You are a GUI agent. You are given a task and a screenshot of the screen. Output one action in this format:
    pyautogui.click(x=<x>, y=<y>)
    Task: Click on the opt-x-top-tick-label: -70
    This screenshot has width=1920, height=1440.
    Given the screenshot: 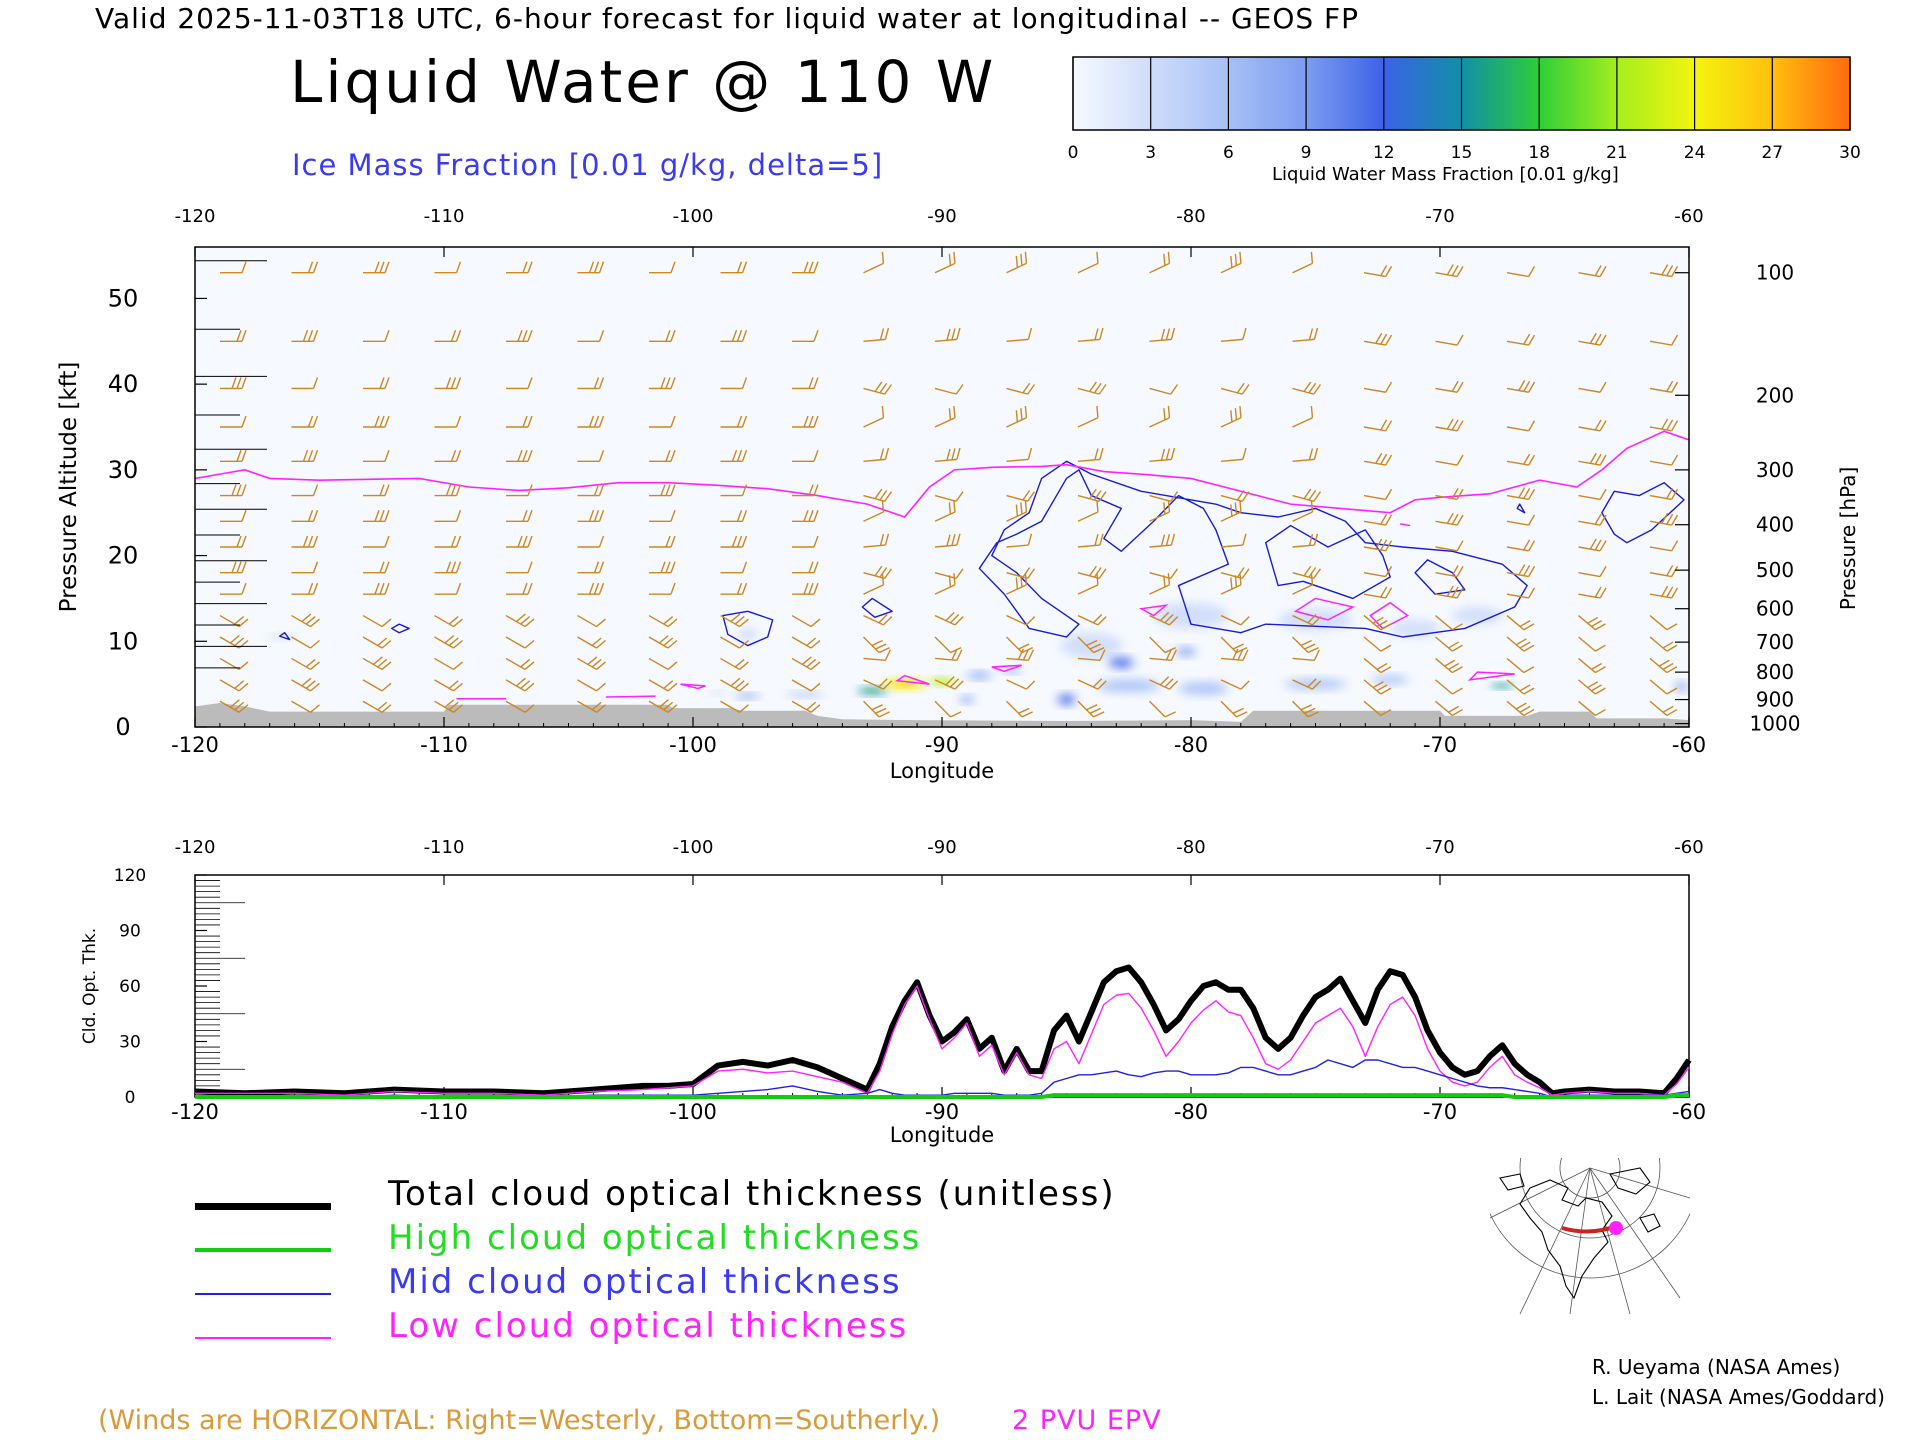 What is the action you would take?
    pyautogui.click(x=1439, y=847)
    